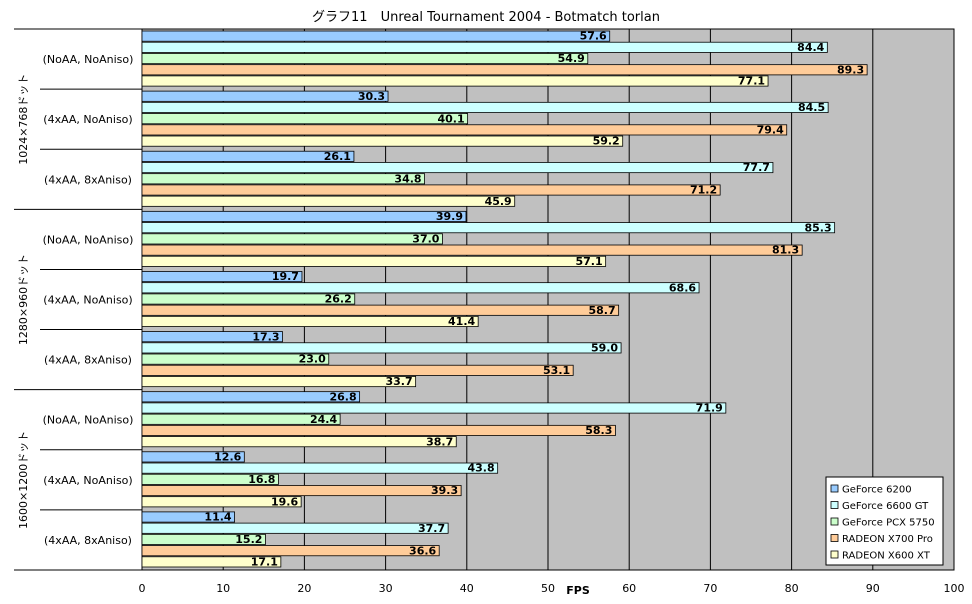 The image size is (972, 604). Describe the element at coordinates (885, 506) in the screenshot. I see `legend-label: GeForce 6600 GT` at that location.